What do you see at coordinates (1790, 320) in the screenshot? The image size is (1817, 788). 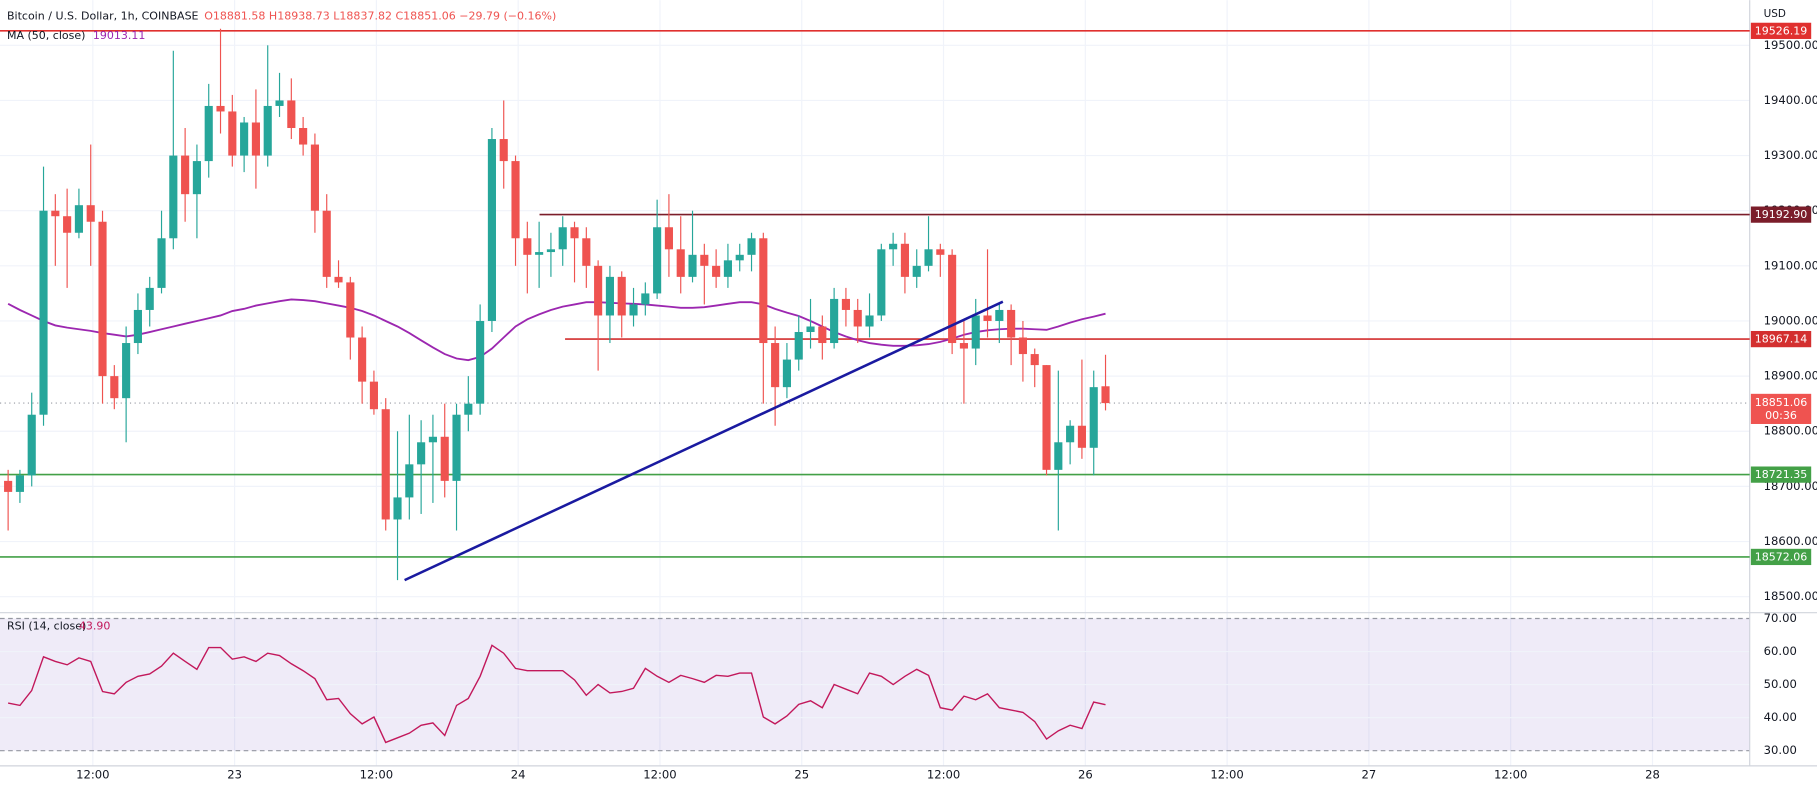 I see `price-tick-label: 19000.00` at bounding box center [1790, 320].